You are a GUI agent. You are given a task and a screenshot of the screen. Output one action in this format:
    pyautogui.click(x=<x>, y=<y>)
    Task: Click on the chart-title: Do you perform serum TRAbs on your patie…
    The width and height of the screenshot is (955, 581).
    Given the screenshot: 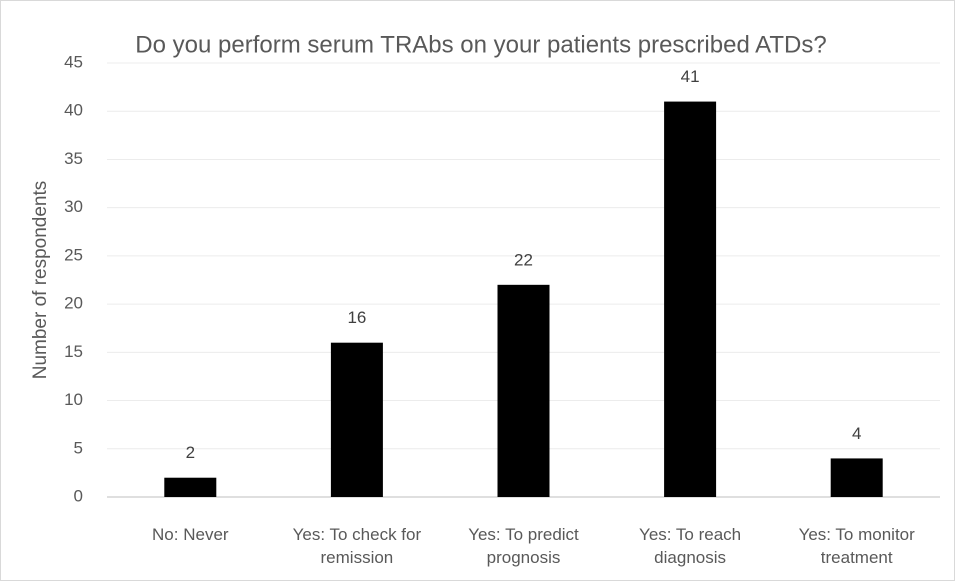 What is the action you would take?
    pyautogui.click(x=480, y=44)
    